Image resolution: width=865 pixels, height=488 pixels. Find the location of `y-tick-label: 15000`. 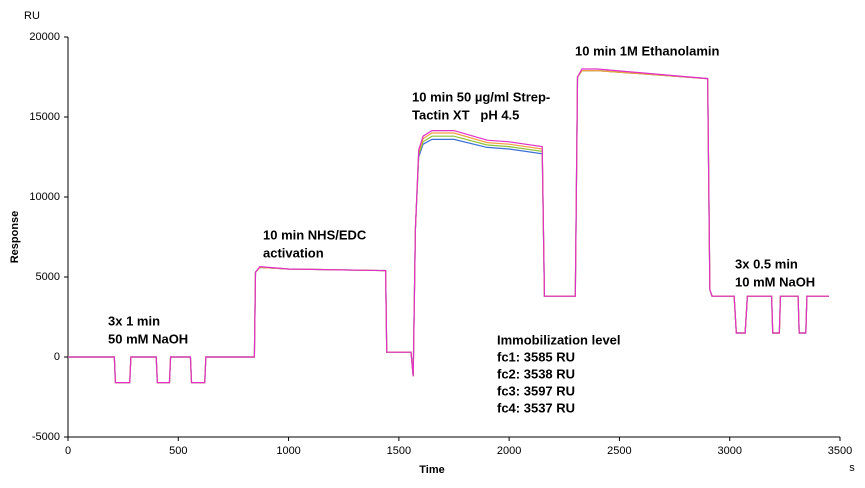

y-tick-label: 15000 is located at coordinates (44, 117).